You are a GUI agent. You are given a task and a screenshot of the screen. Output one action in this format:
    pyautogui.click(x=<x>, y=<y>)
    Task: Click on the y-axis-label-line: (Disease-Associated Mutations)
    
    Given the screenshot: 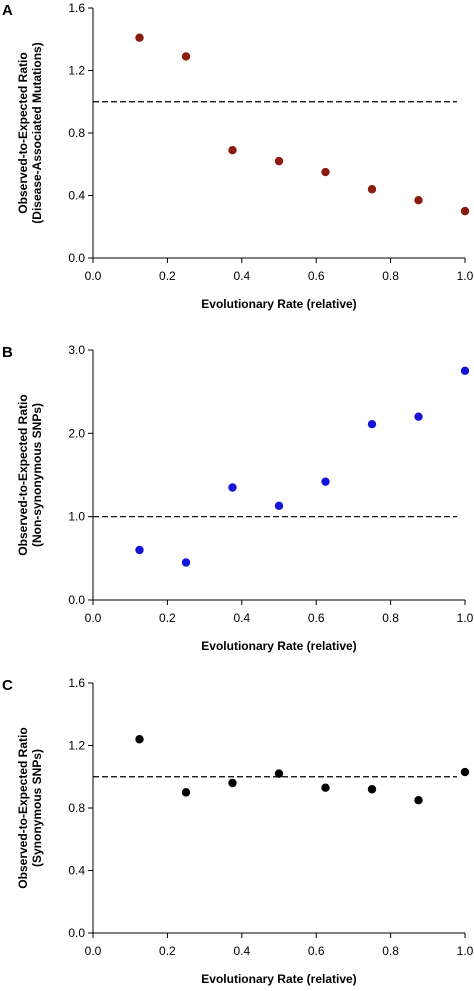 What is the action you would take?
    pyautogui.click(x=37, y=132)
    